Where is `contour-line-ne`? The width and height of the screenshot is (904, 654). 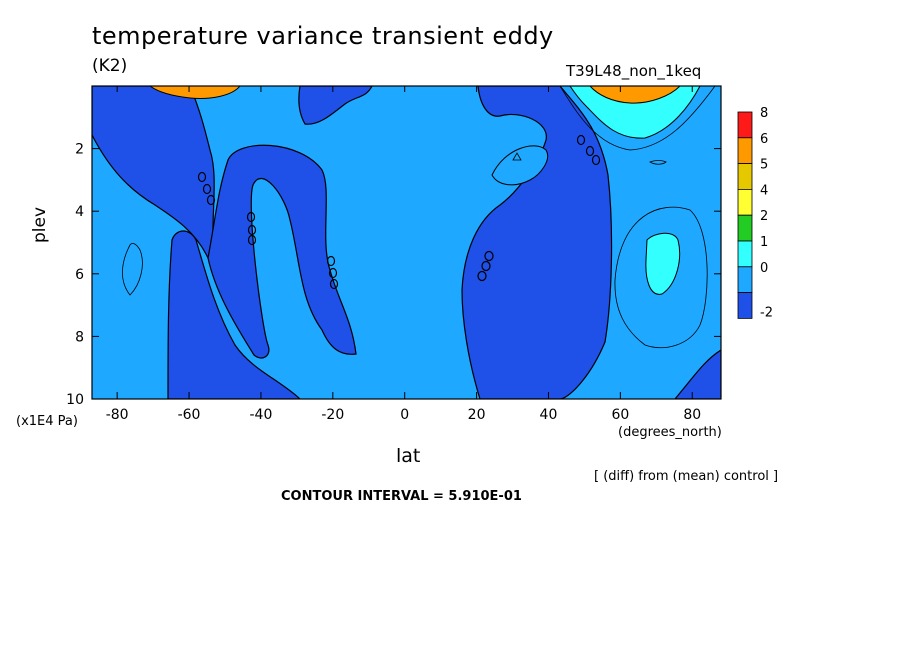 contour-line-ne is located at coordinates (637, 118).